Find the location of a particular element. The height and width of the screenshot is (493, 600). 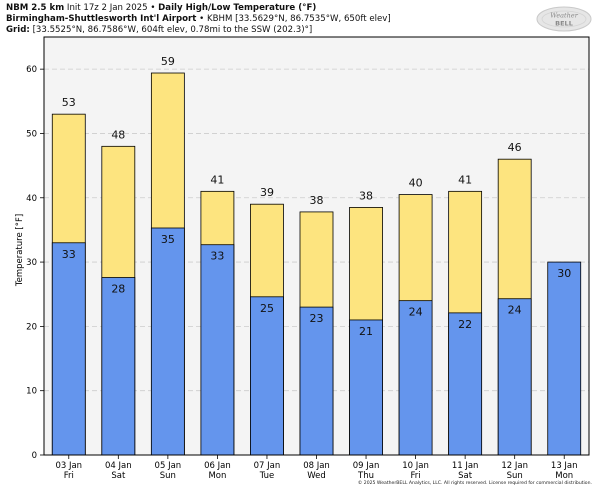

y-tick-label: 20 is located at coordinates (31, 327).